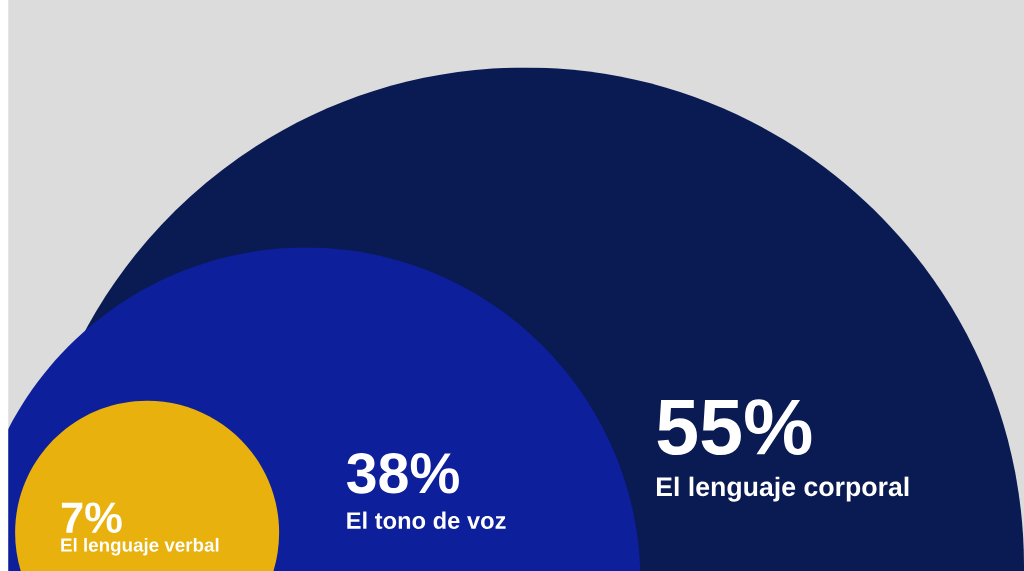  Describe the element at coordinates (426, 520) in the screenshot. I see `category-label: El tono de voz` at that location.